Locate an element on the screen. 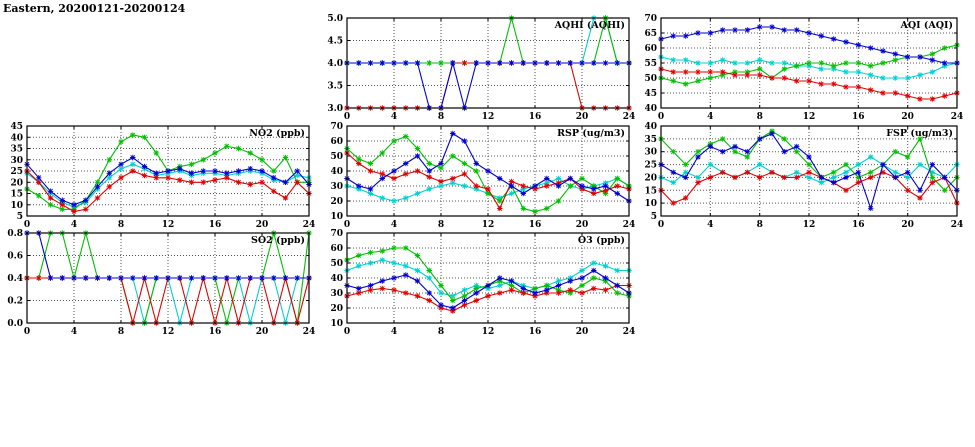  svg-text: AQI (AQI) is located at coordinates (926, 25).